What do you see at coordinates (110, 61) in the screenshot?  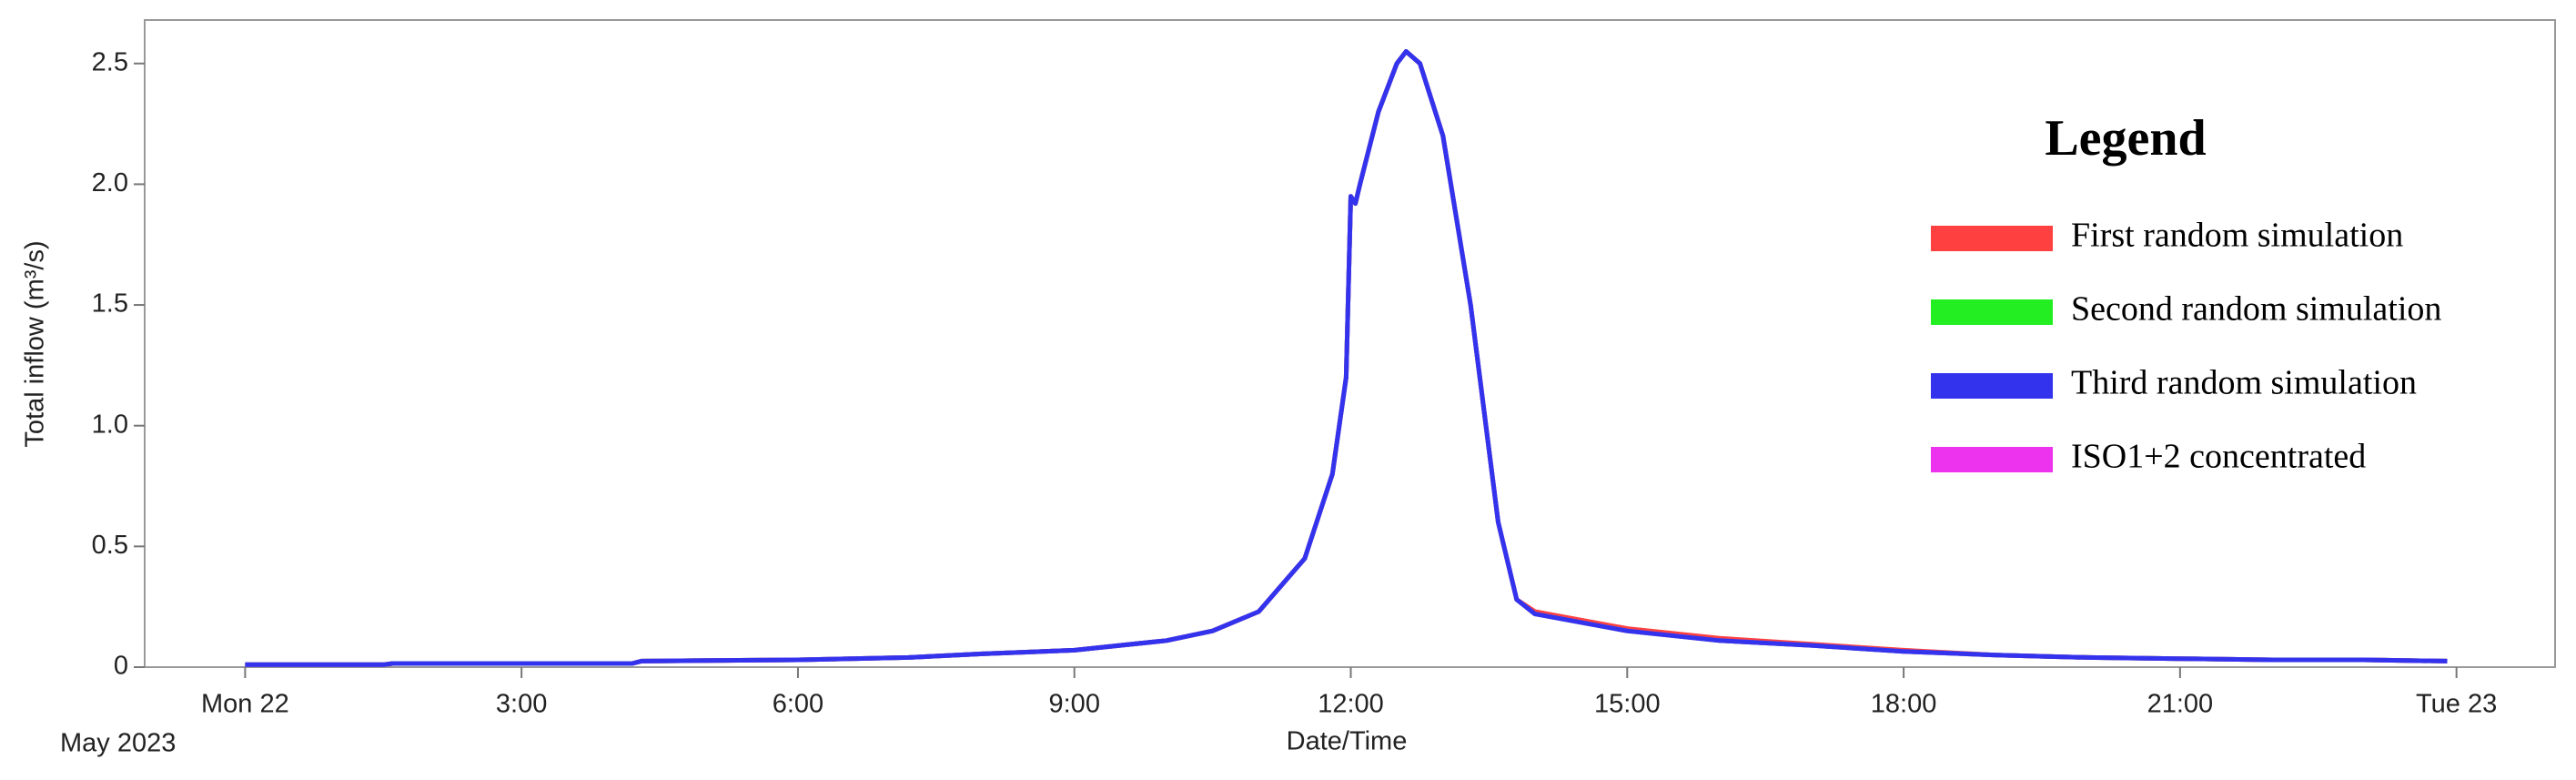 I see `y-tick-label: 2.5` at bounding box center [110, 61].